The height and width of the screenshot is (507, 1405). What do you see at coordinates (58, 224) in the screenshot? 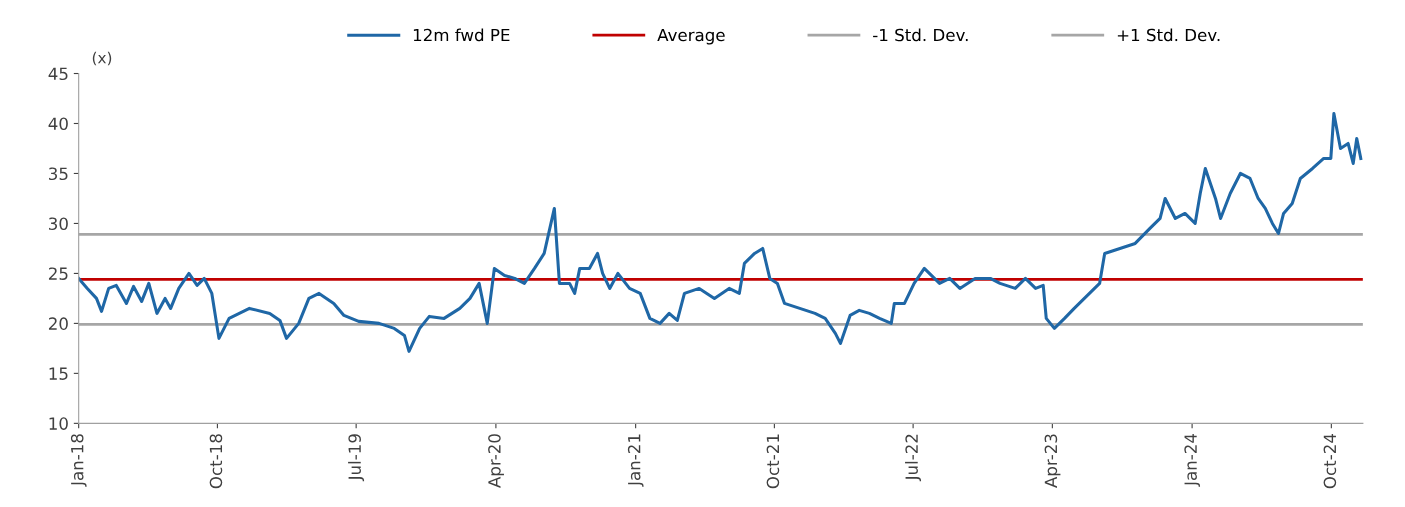
I see `y-tick-label: 30` at bounding box center [58, 224].